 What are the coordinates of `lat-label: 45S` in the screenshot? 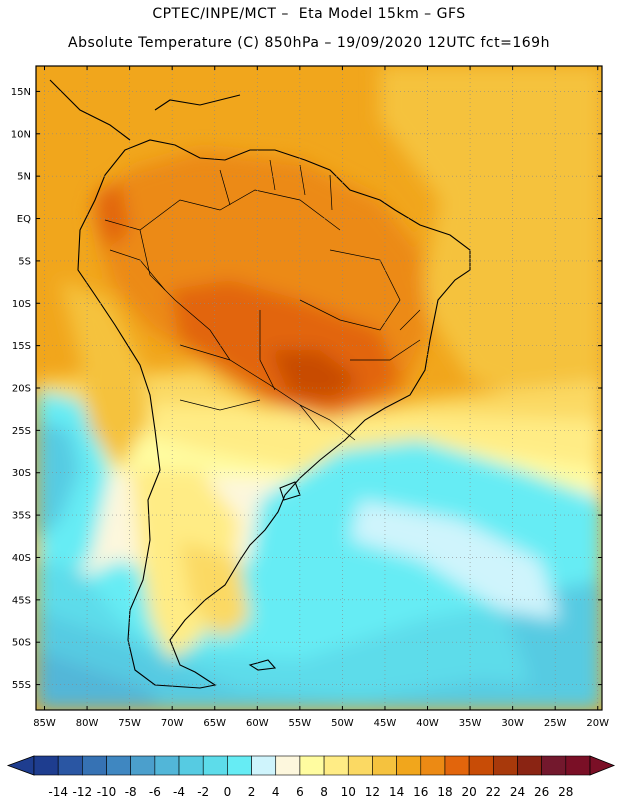 It's located at (21, 600).